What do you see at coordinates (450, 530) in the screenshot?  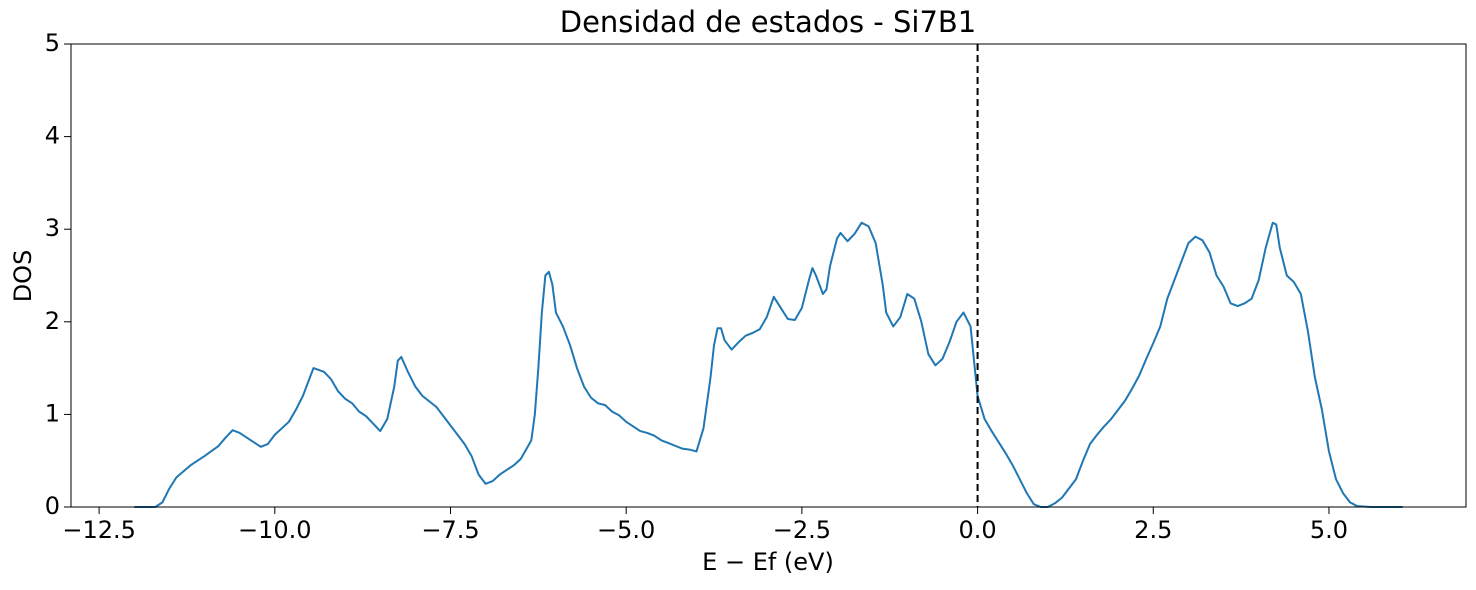 I see `x-tick-label: −7.5` at bounding box center [450, 530].